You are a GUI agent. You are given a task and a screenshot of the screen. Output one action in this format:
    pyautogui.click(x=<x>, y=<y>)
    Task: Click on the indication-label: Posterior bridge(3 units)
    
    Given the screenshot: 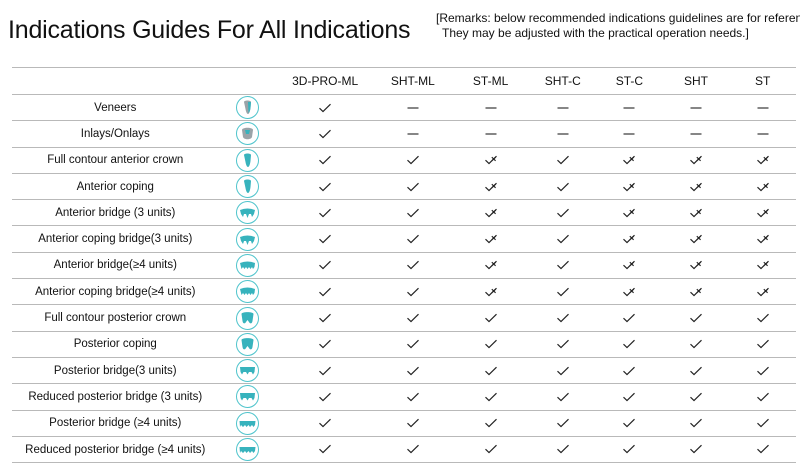 What is the action you would take?
    pyautogui.click(x=115, y=370)
    